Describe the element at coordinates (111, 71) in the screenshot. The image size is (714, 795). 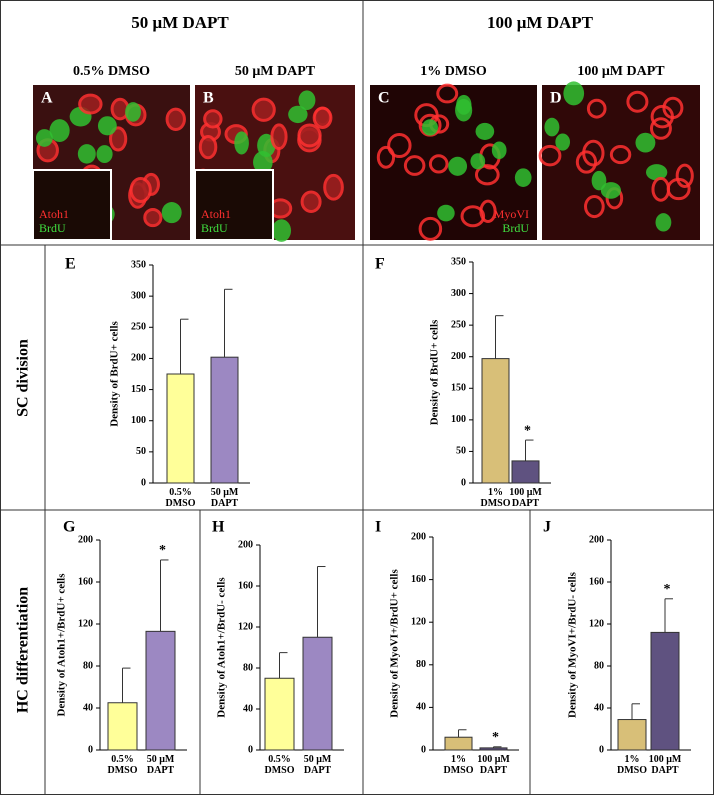
I see `image-title: 0.5% DMSO` at that location.